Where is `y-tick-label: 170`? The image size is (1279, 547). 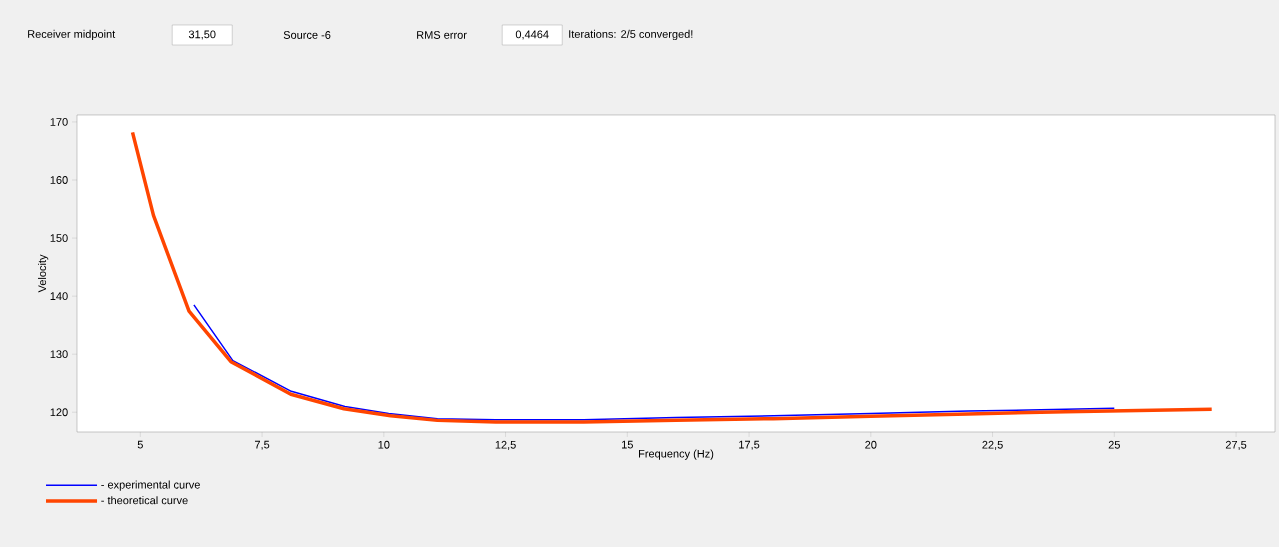
y-tick-label: 170 is located at coordinates (59, 122).